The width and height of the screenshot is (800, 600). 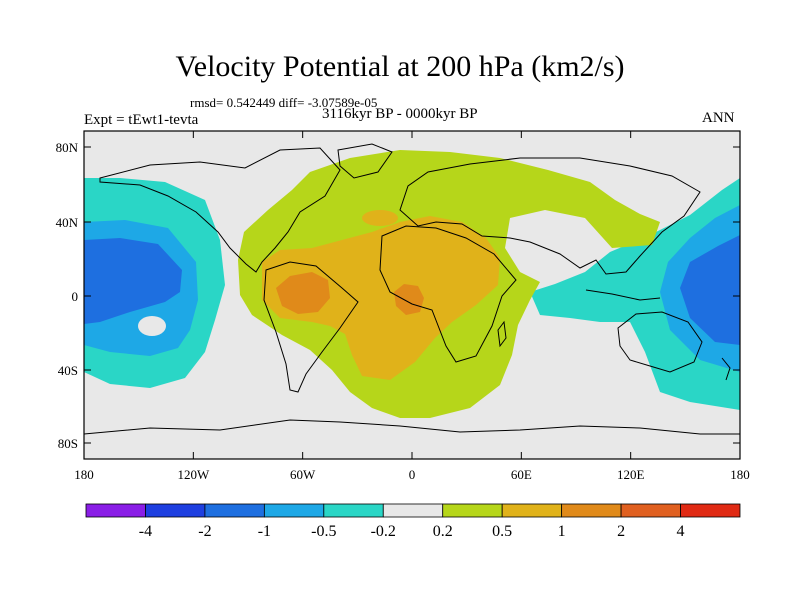 I want to click on lon-tick-label: 60E, so click(x=521, y=474).